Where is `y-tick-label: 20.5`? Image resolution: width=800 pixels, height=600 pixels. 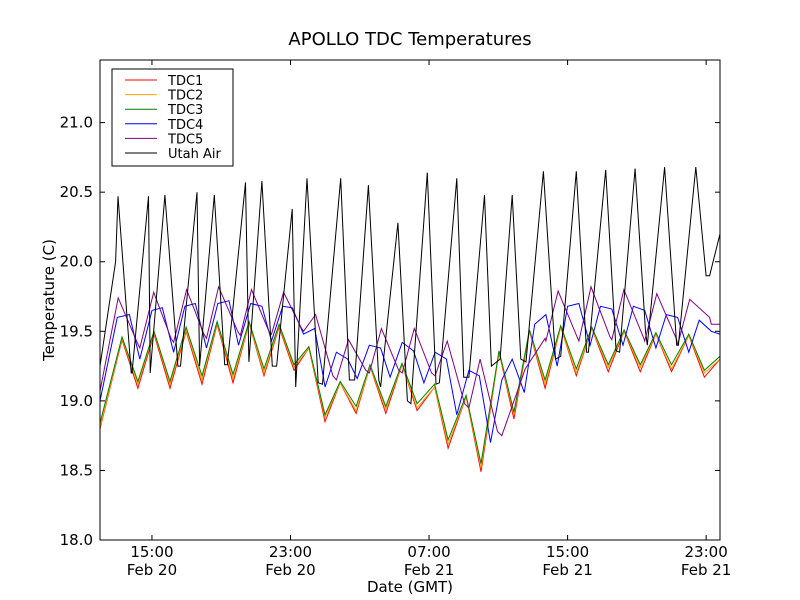
y-tick-label: 20.5 is located at coordinates (76, 192).